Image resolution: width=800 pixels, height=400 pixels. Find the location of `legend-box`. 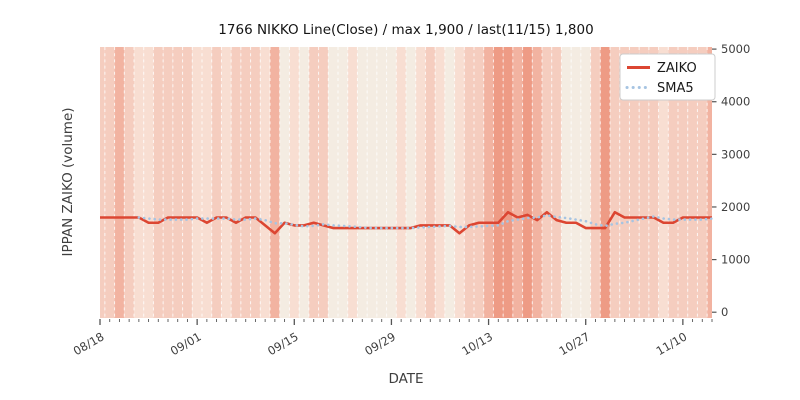

legend-box is located at coordinates (667, 77).